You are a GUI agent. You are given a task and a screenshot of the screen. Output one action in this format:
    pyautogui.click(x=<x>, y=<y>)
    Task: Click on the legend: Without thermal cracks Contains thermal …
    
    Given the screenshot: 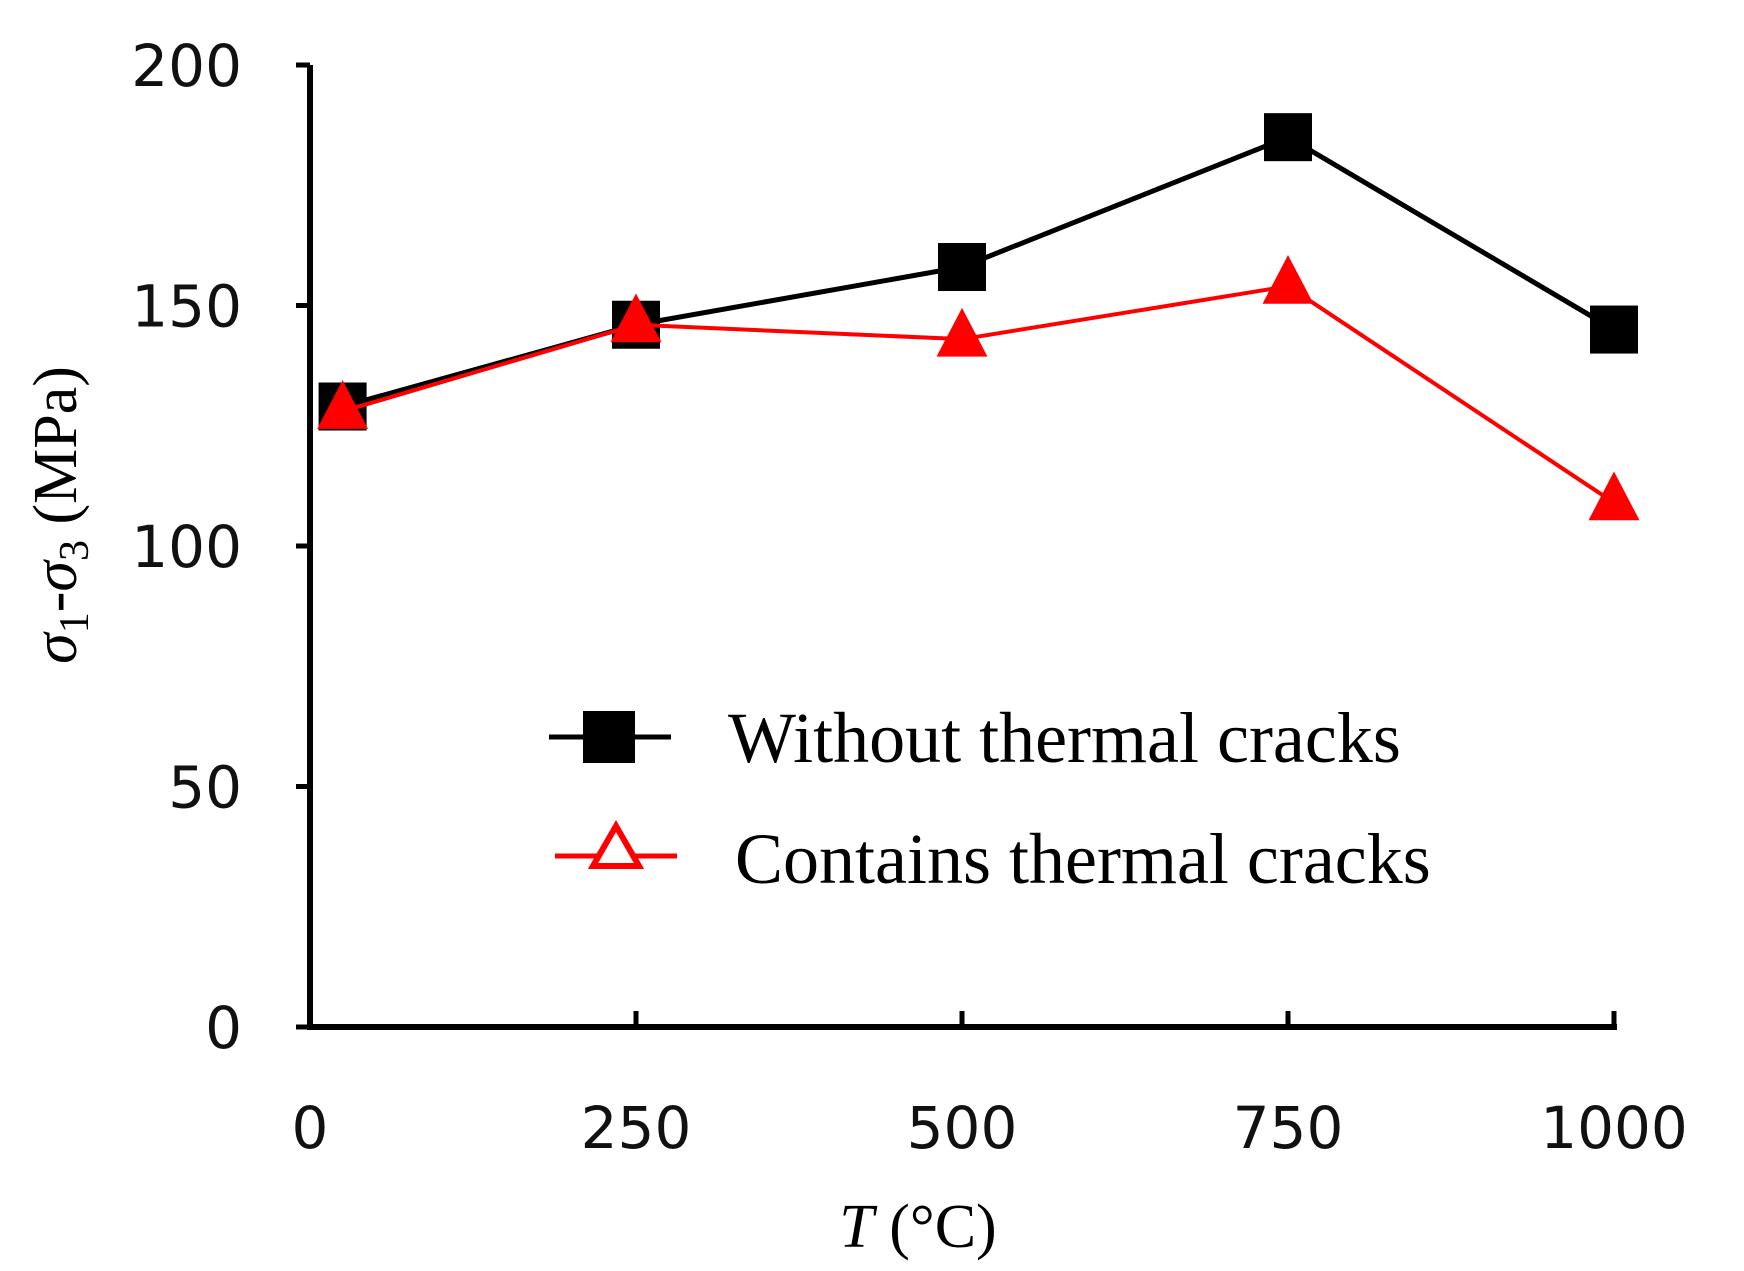 What is the action you would take?
    pyautogui.click(x=990, y=798)
    